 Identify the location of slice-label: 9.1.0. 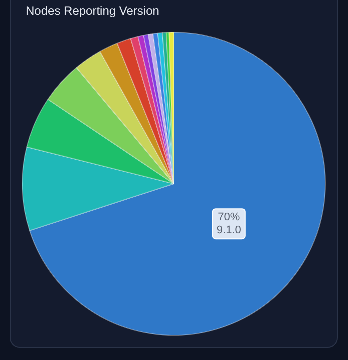
(229, 230).